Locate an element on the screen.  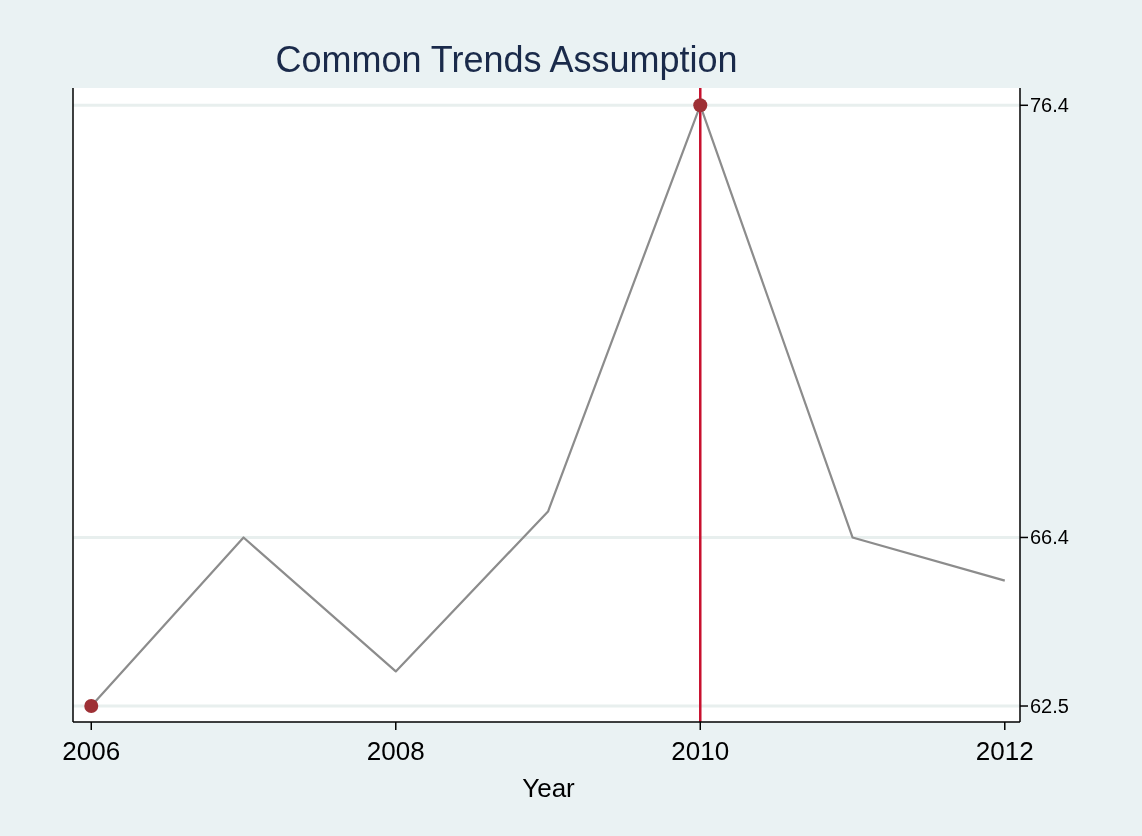
chart-title: Common Trends Assumption is located at coordinates (506, 59).